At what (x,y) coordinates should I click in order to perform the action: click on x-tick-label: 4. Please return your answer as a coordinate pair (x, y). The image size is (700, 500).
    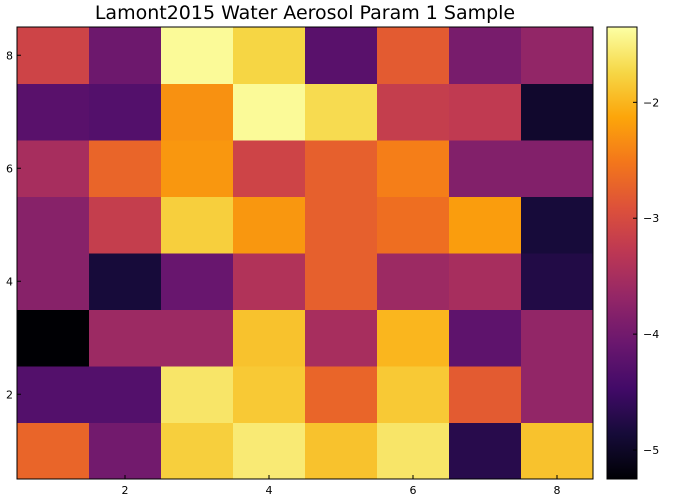
    Looking at the image, I should click on (269, 490).